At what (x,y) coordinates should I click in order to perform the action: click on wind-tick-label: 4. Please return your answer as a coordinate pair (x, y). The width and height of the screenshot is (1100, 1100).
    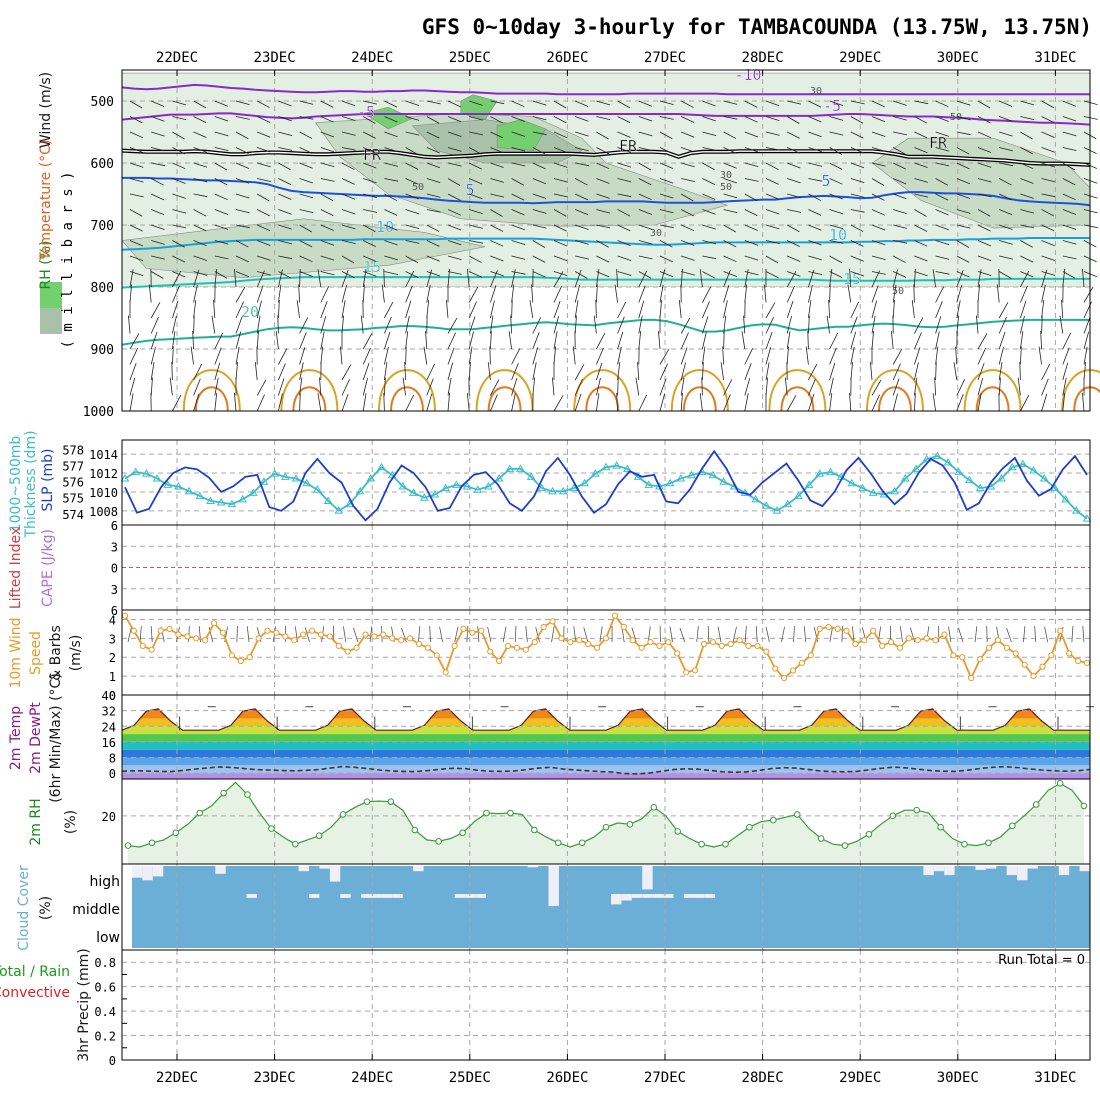
    Looking at the image, I should click on (112, 620).